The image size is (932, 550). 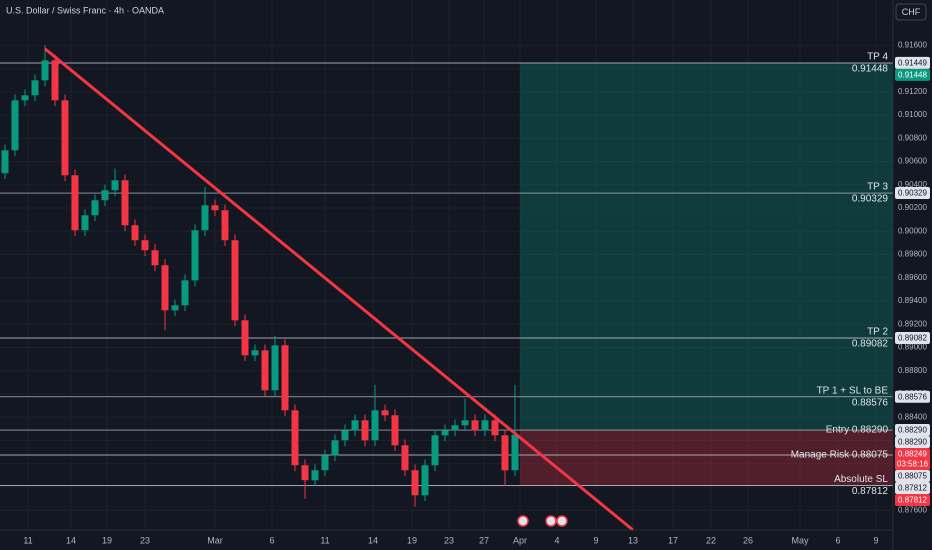 I want to click on x-tick-label: 11, so click(x=27, y=540).